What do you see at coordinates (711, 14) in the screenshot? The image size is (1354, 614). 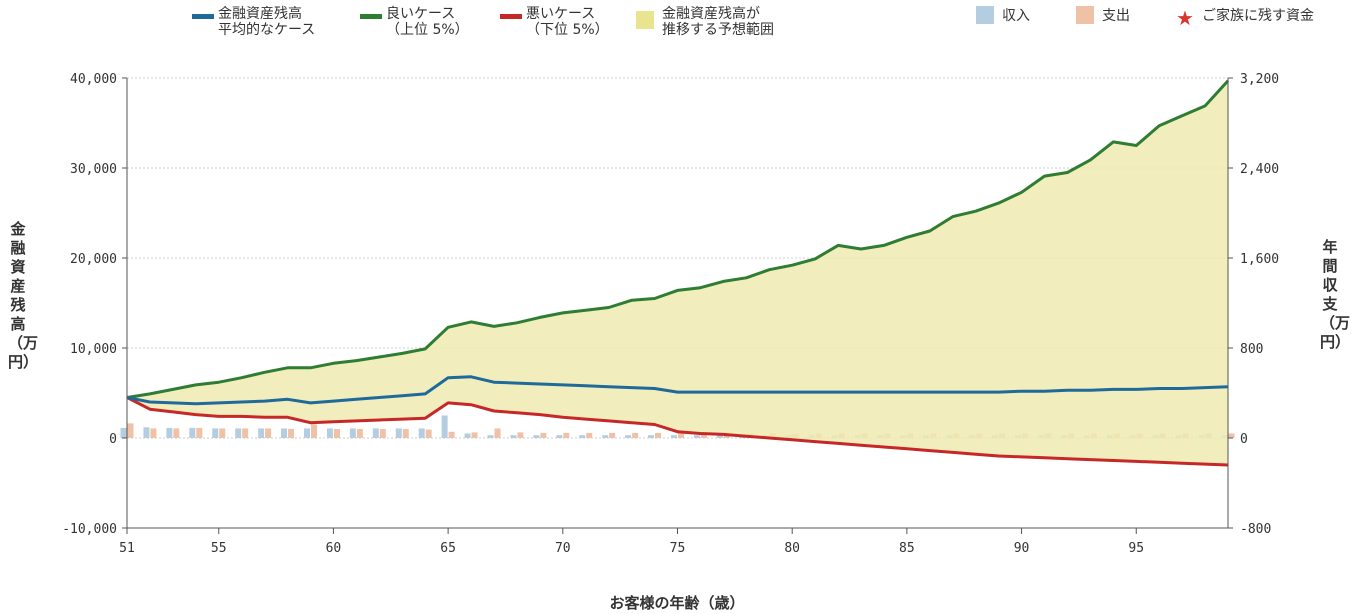 I see `legend-range-line1: 金融資産残高が` at bounding box center [711, 14].